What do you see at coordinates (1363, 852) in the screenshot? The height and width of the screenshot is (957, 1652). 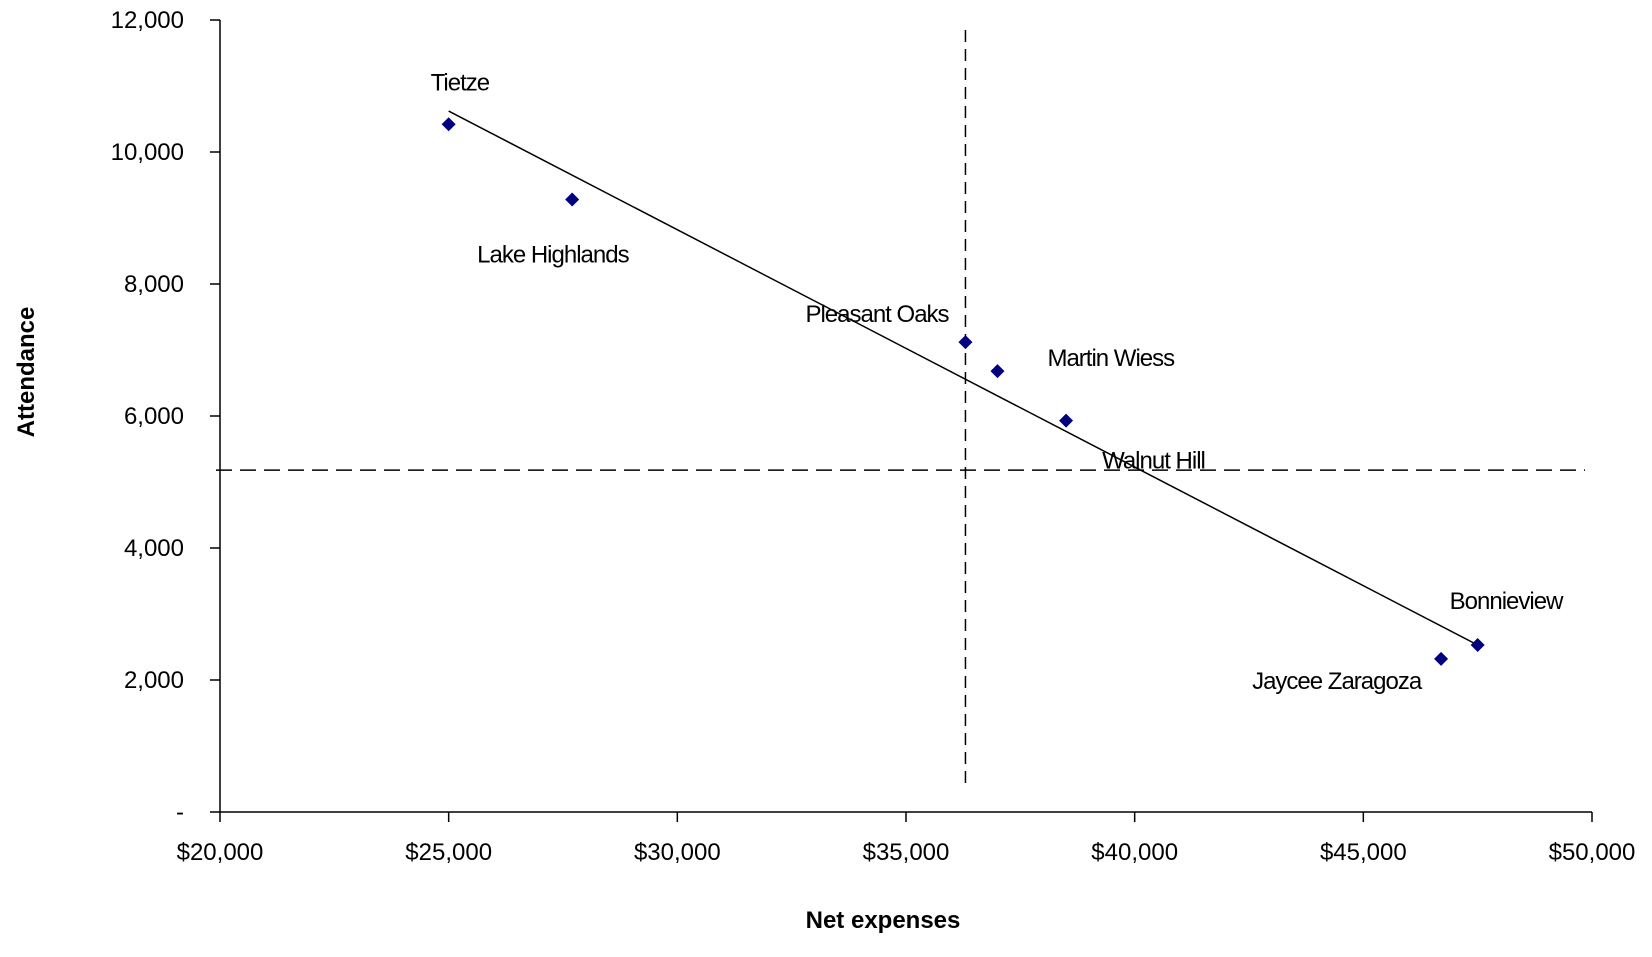 I see `x-tick-label: $45,000` at bounding box center [1363, 852].